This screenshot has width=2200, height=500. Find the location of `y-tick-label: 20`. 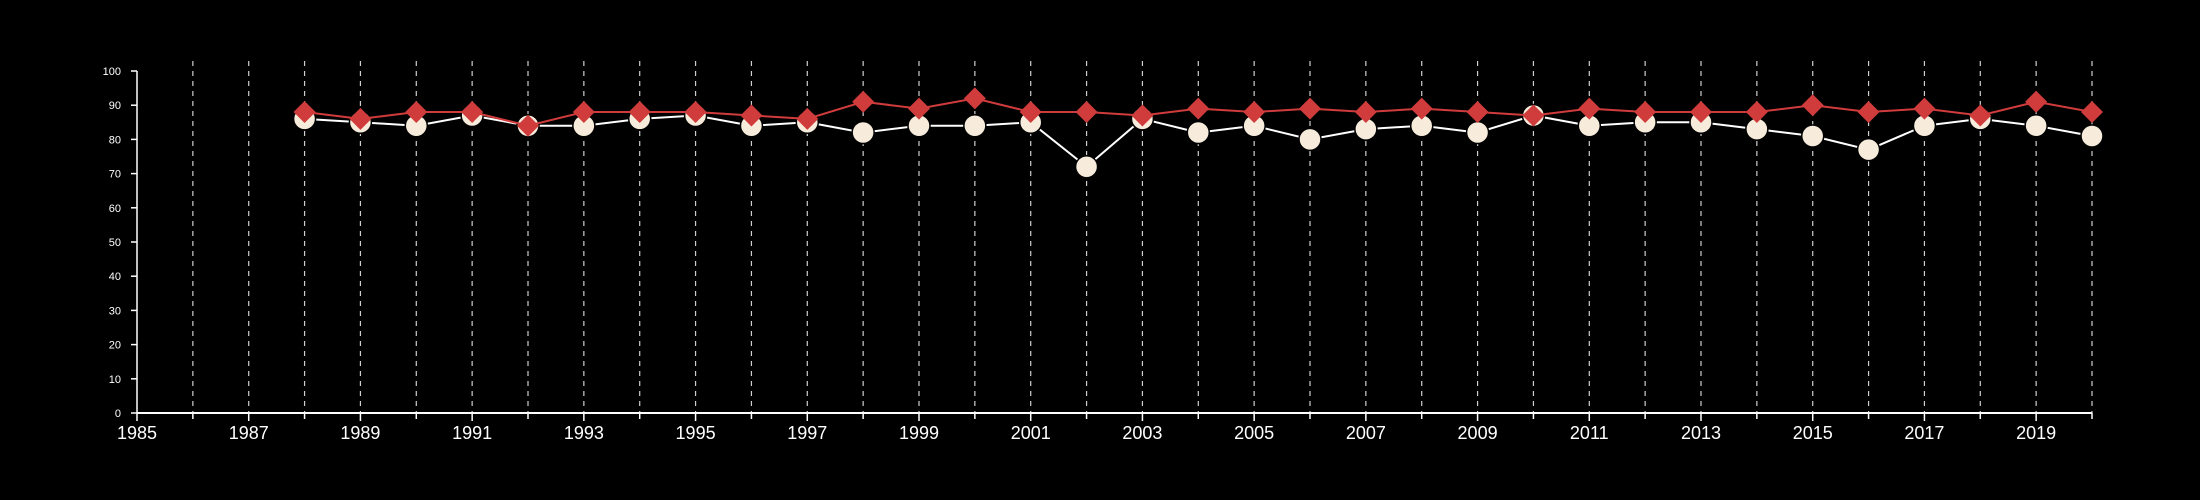

y-tick-label: 20 is located at coordinates (115, 346).